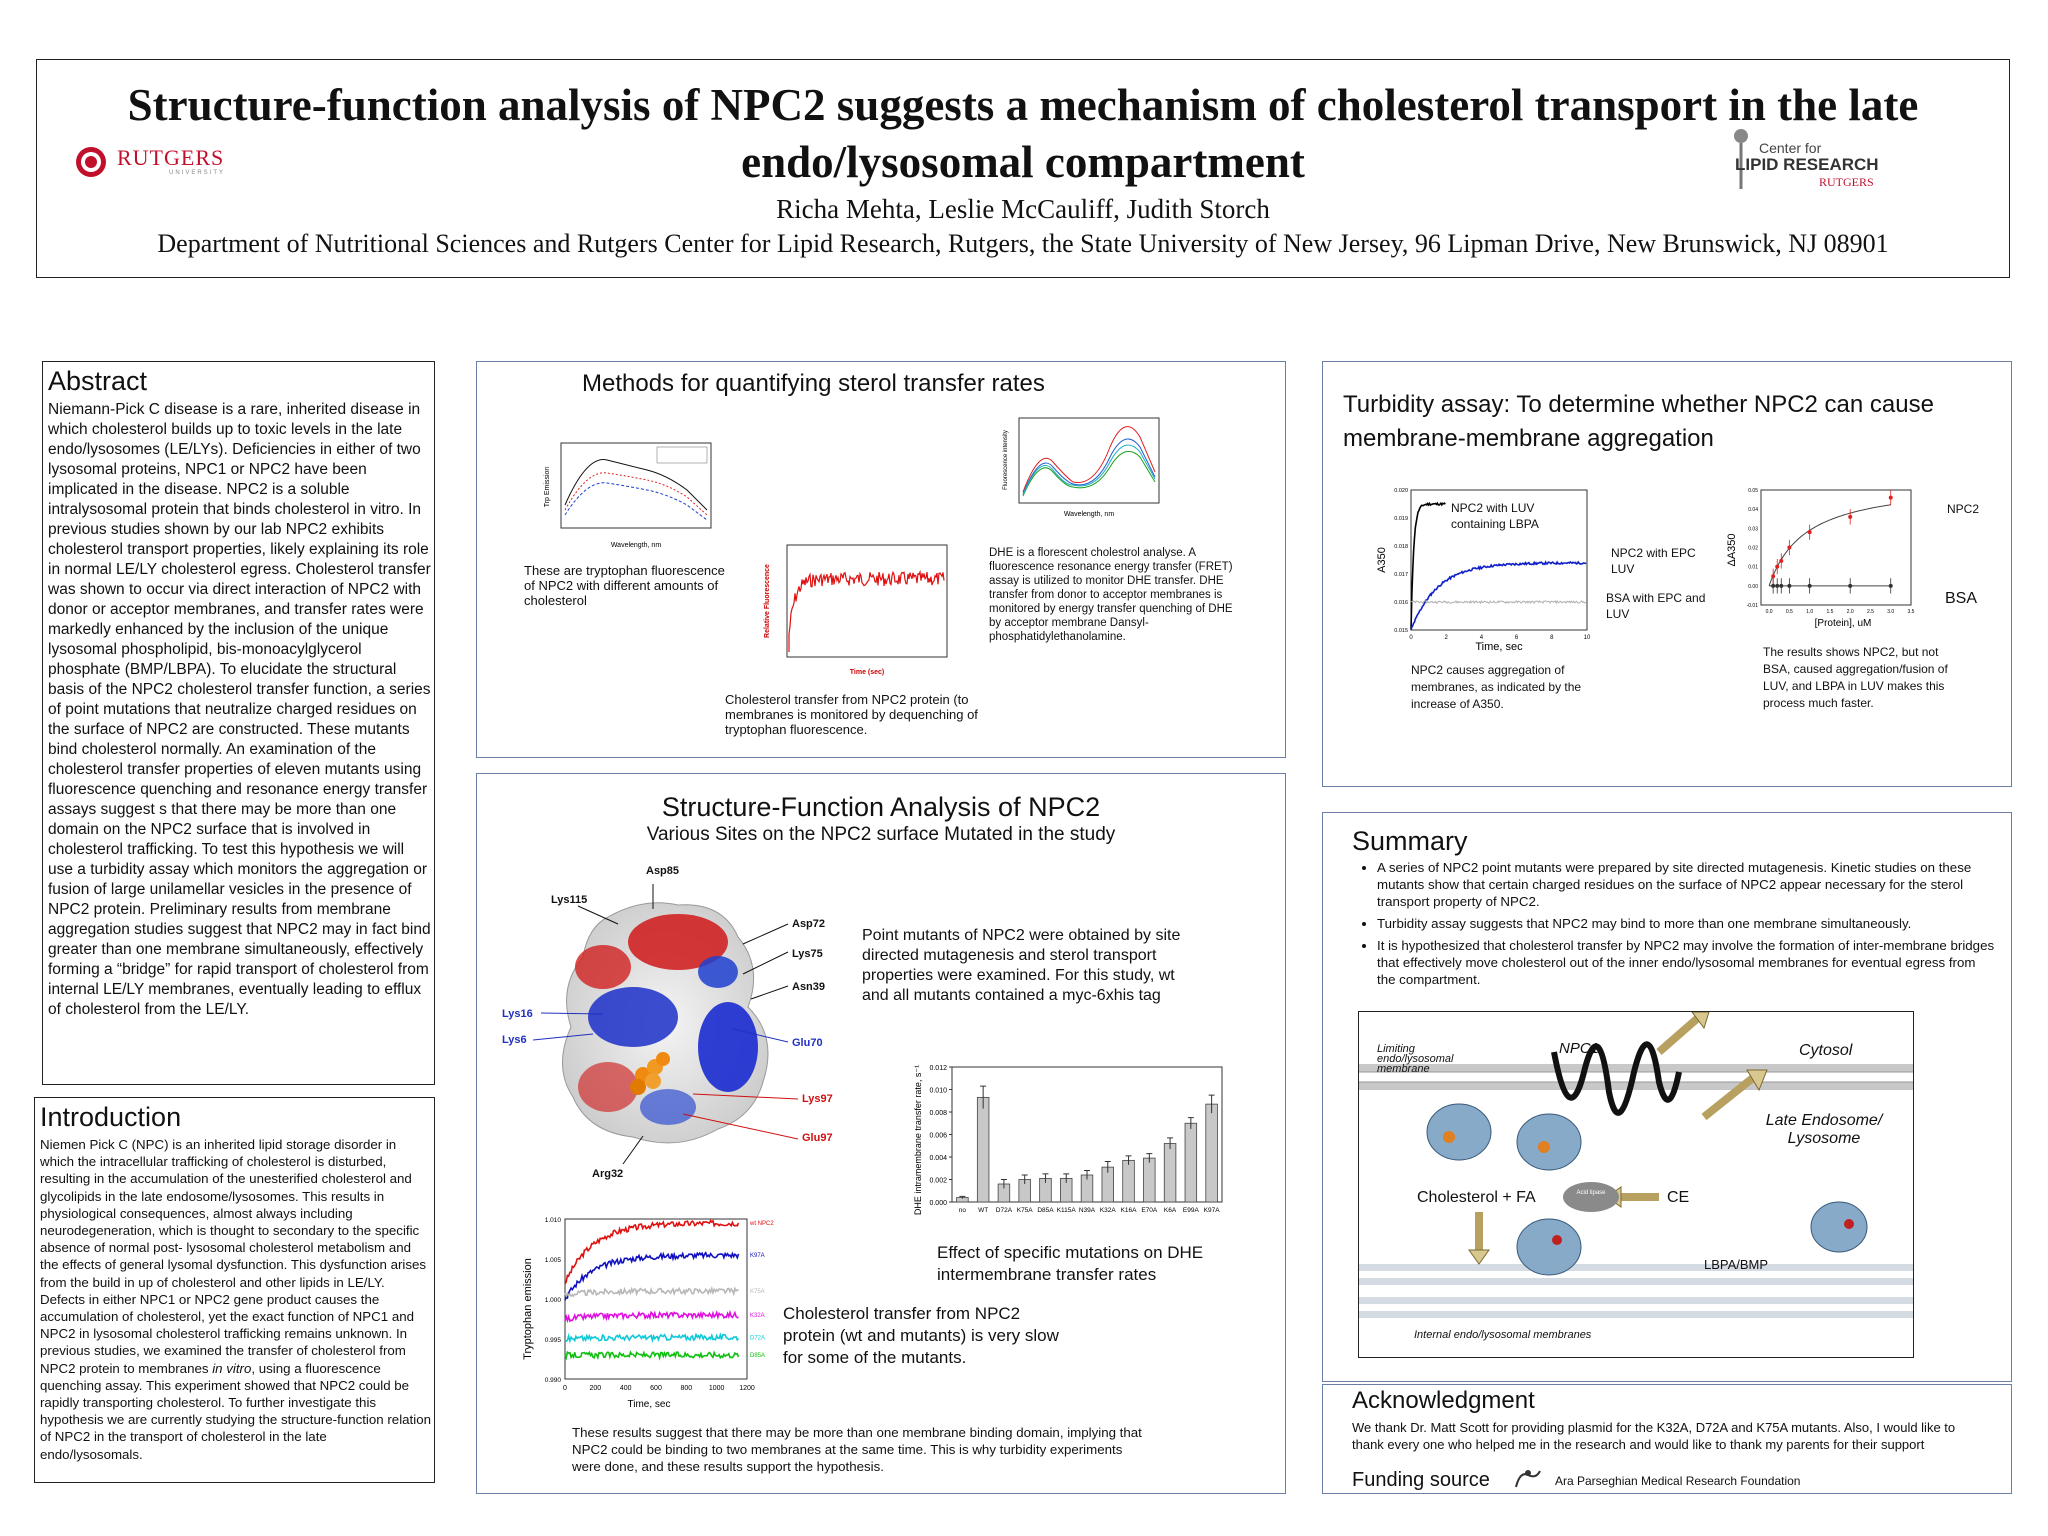 The width and height of the screenshot is (2048, 1536). Describe the element at coordinates (1212, 1210) in the screenshot. I see `bar-category-label: K97A` at that location.